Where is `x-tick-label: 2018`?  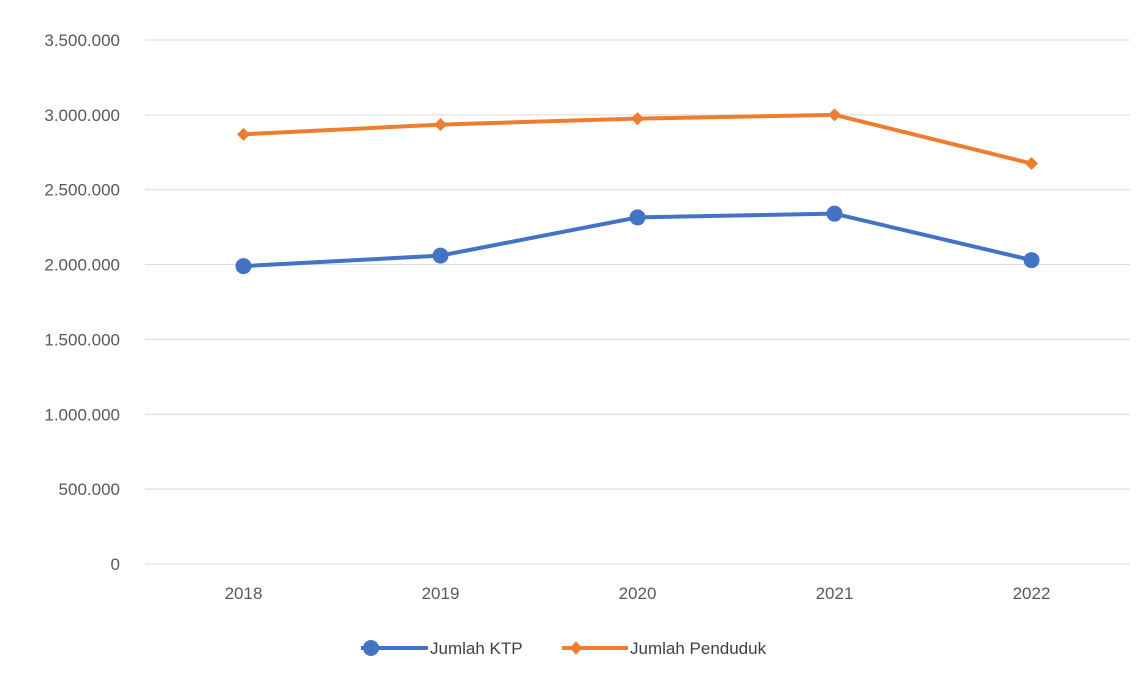 x-tick-label: 2018 is located at coordinates (244, 593).